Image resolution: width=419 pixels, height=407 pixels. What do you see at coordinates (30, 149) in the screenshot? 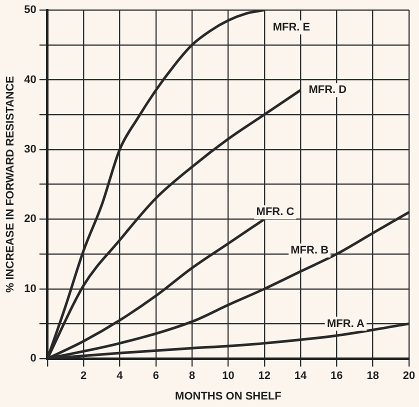
I see `y-tick-label: 30` at bounding box center [30, 149].